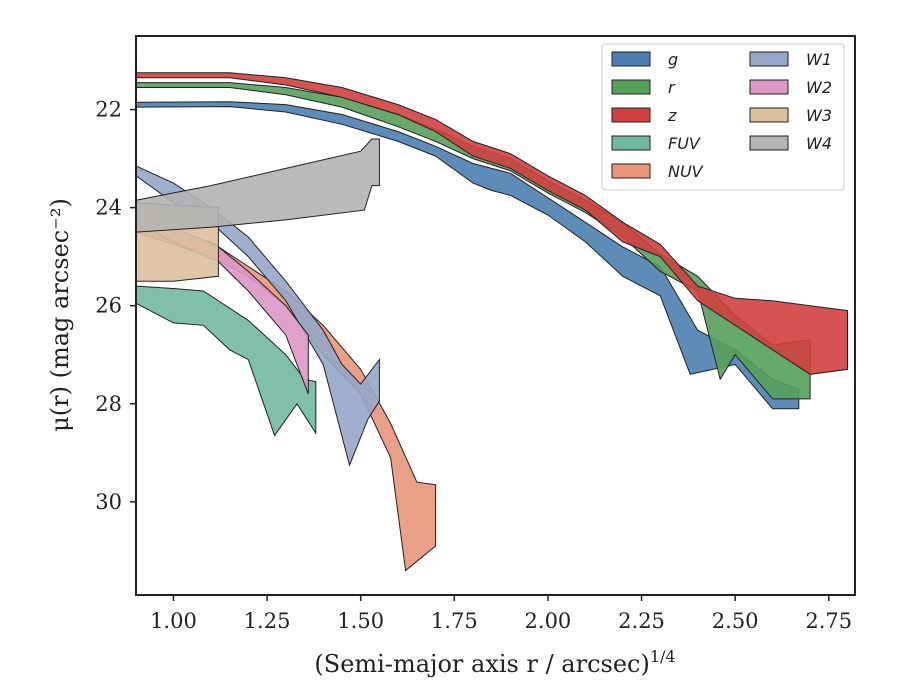 The image size is (900, 700). I want to click on legend-label-r: r, so click(672, 87).